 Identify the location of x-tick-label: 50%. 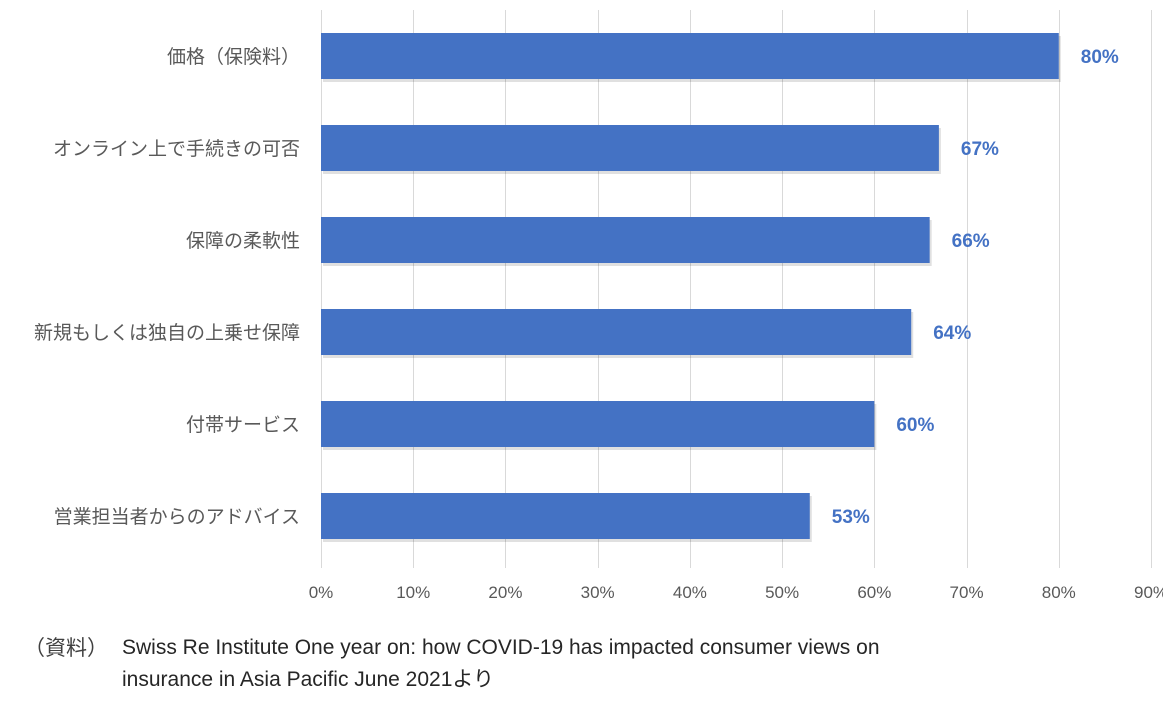
(782, 592).